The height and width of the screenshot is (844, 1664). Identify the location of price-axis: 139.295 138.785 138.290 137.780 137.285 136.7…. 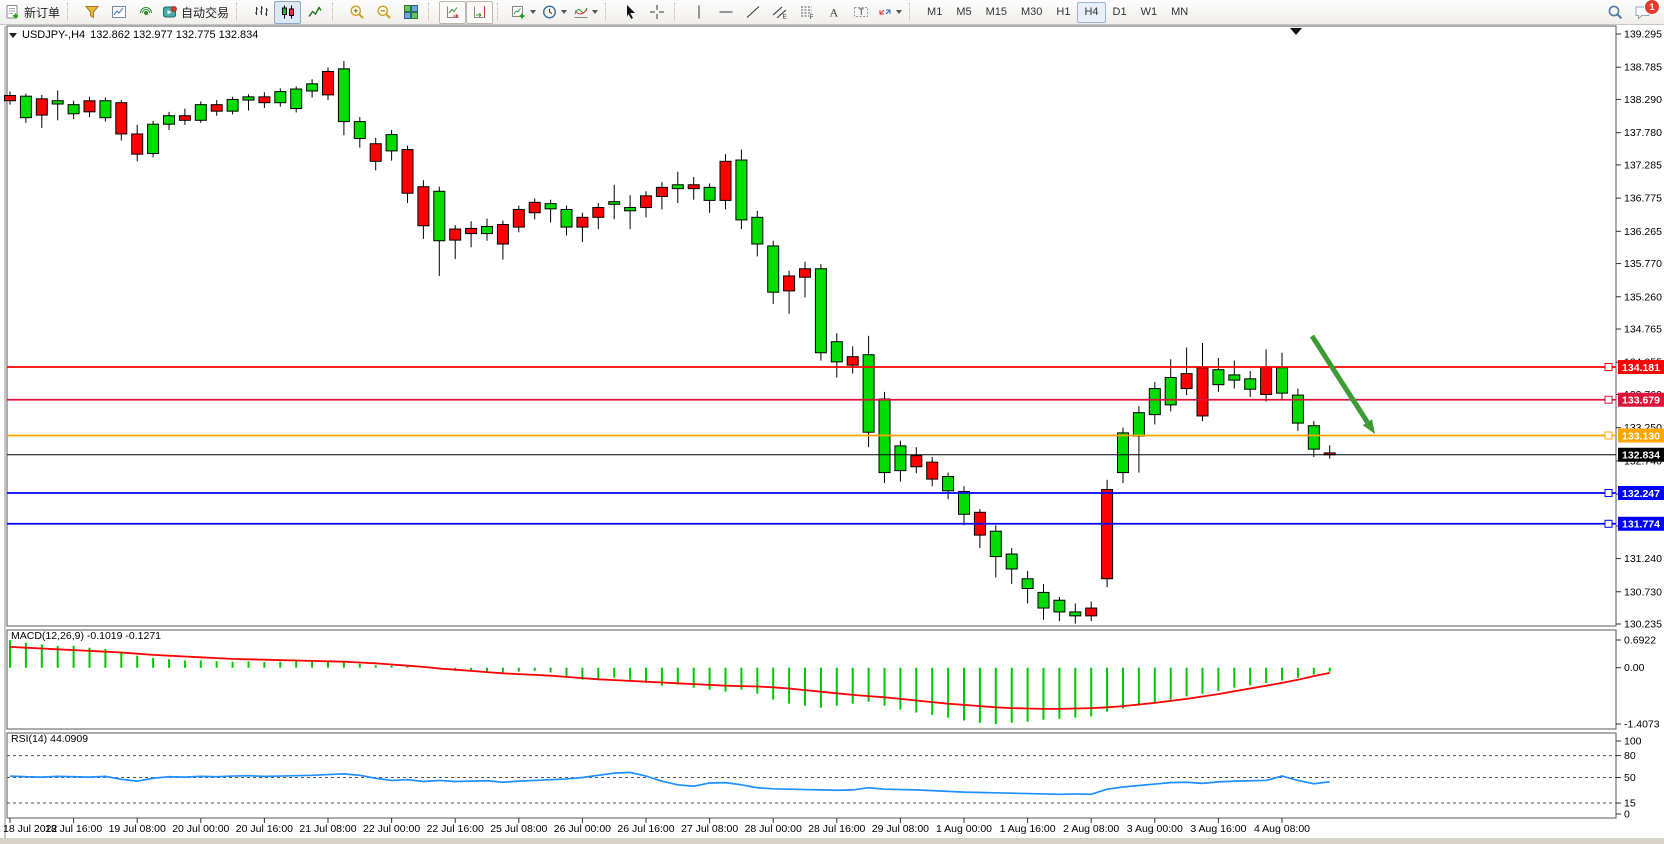
(1639, 330).